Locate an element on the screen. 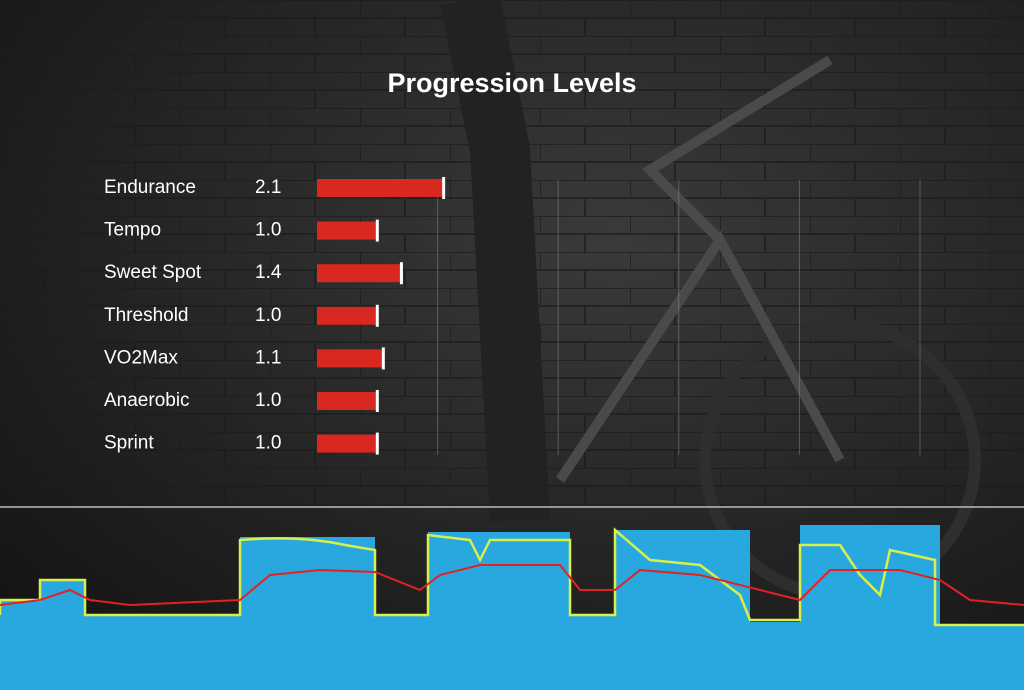  category-label: VO2Max is located at coordinates (141, 357).